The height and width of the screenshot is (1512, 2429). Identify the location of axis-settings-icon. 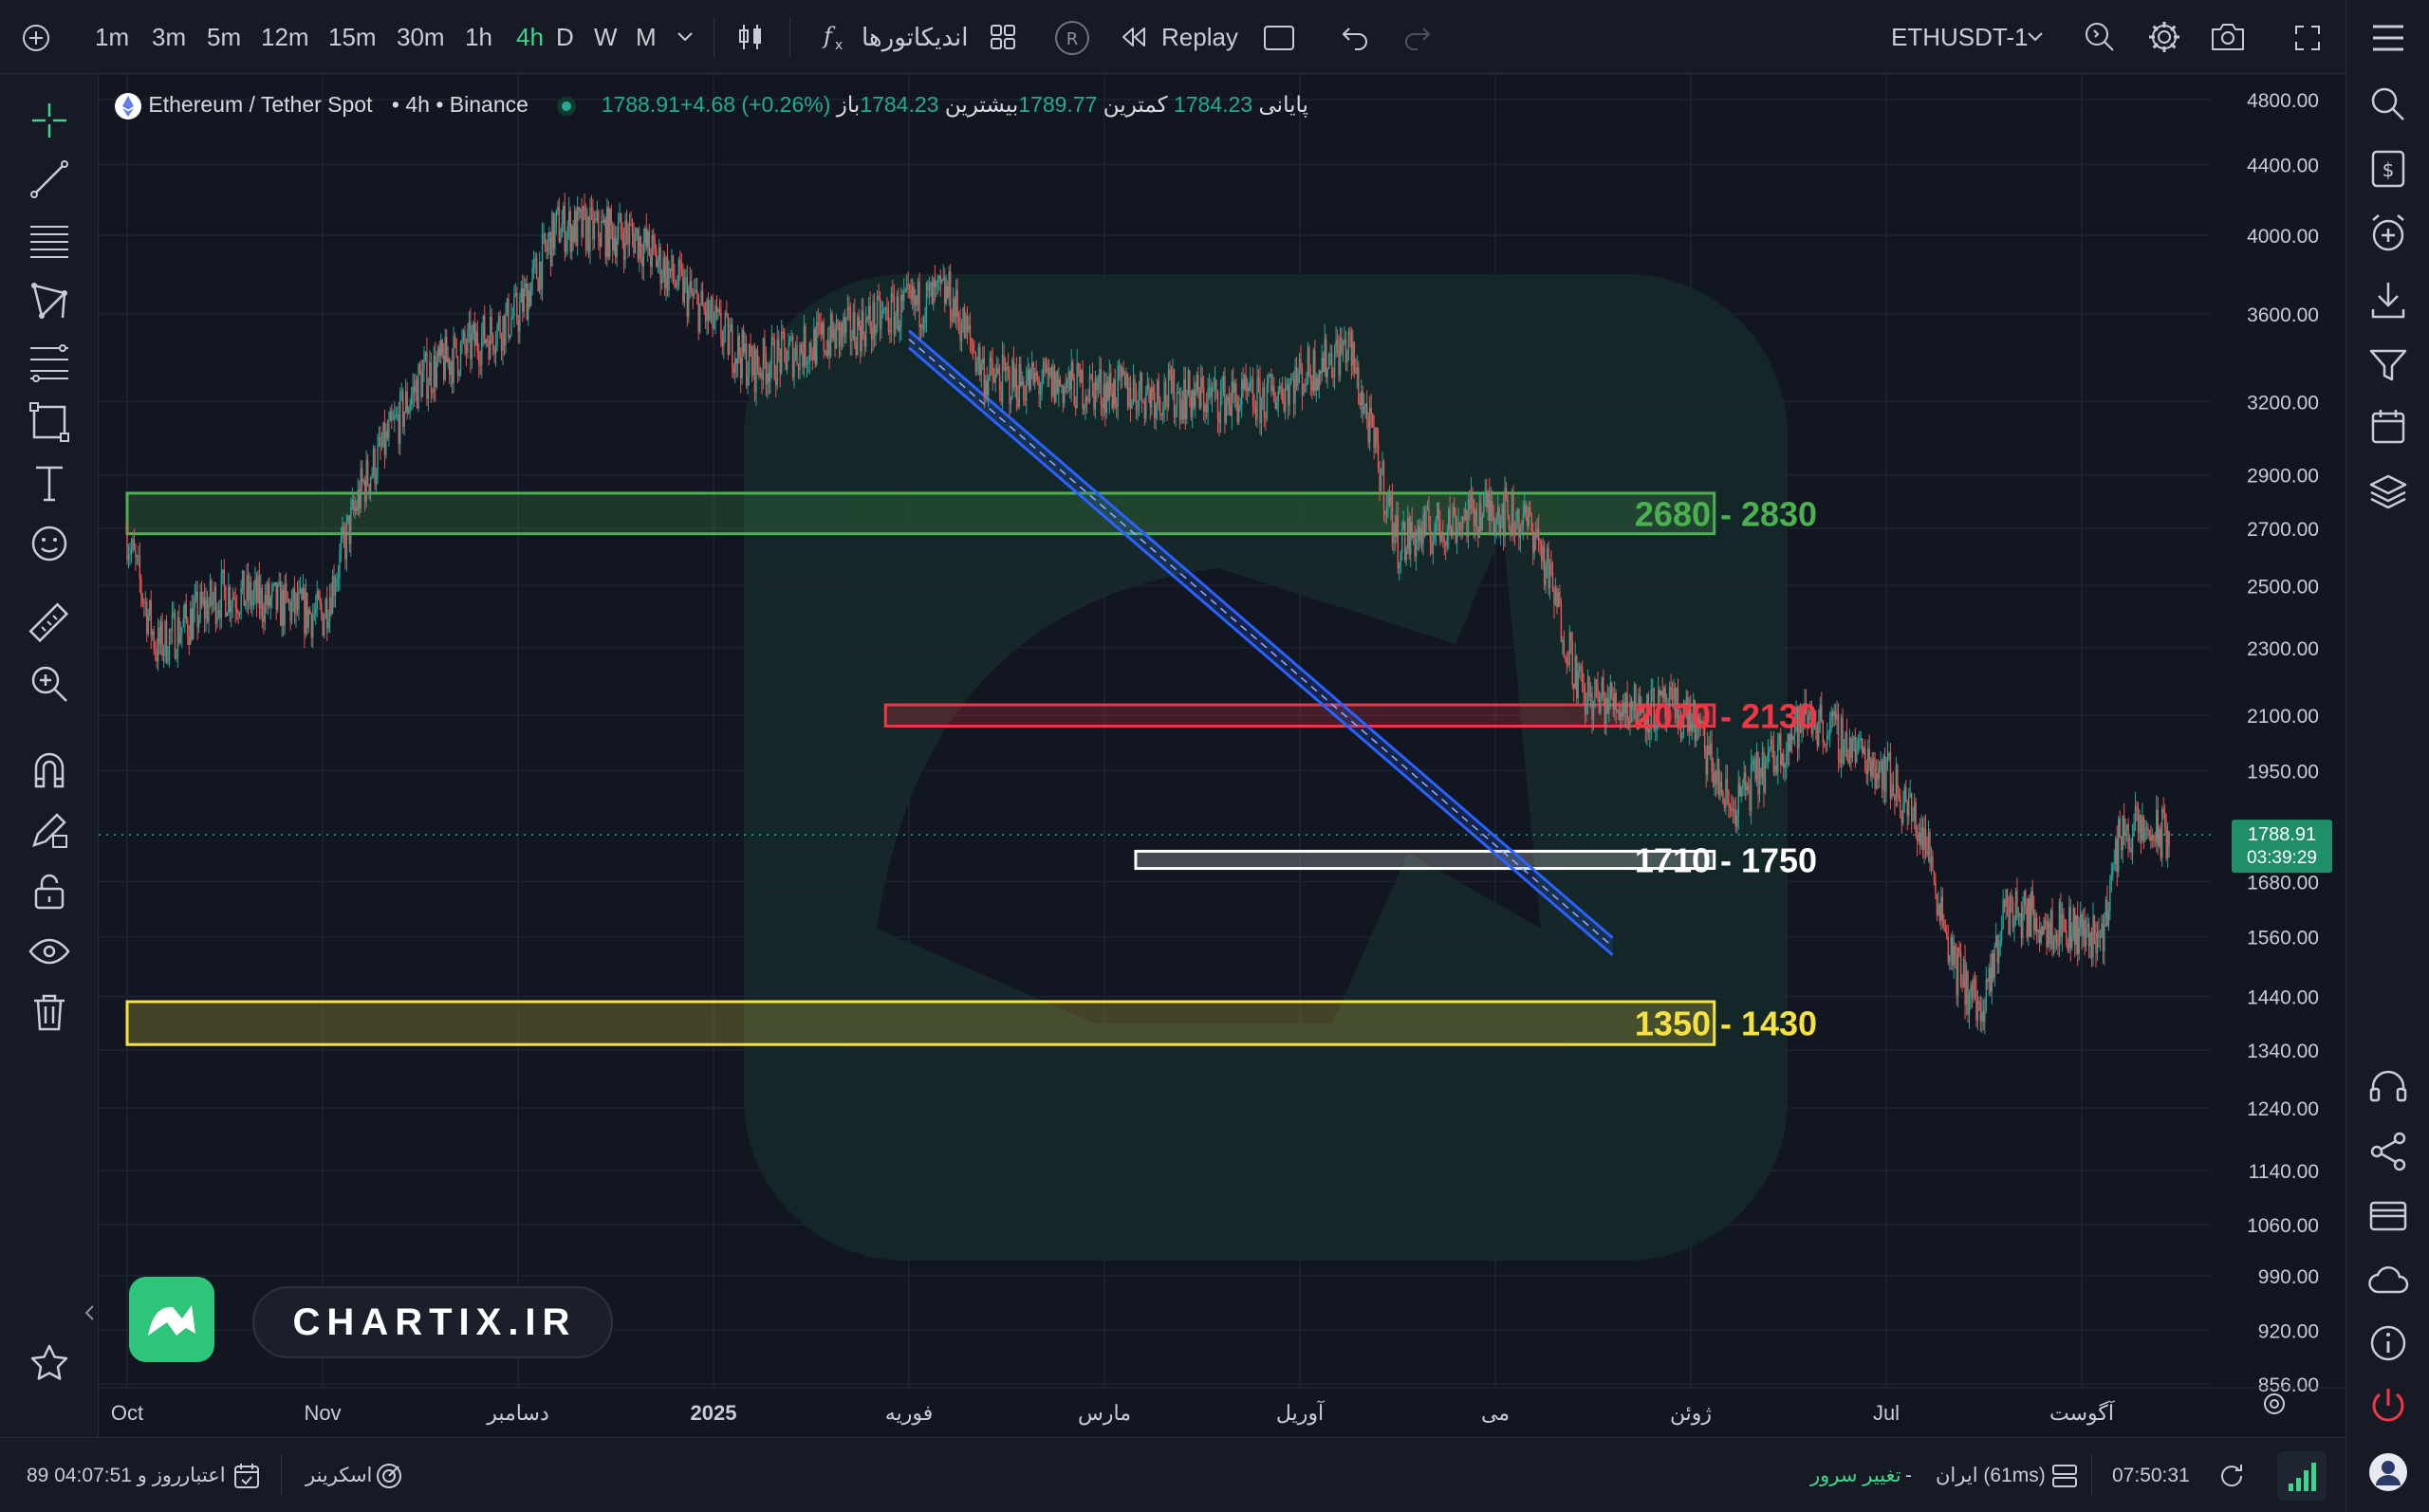
(2274, 1403).